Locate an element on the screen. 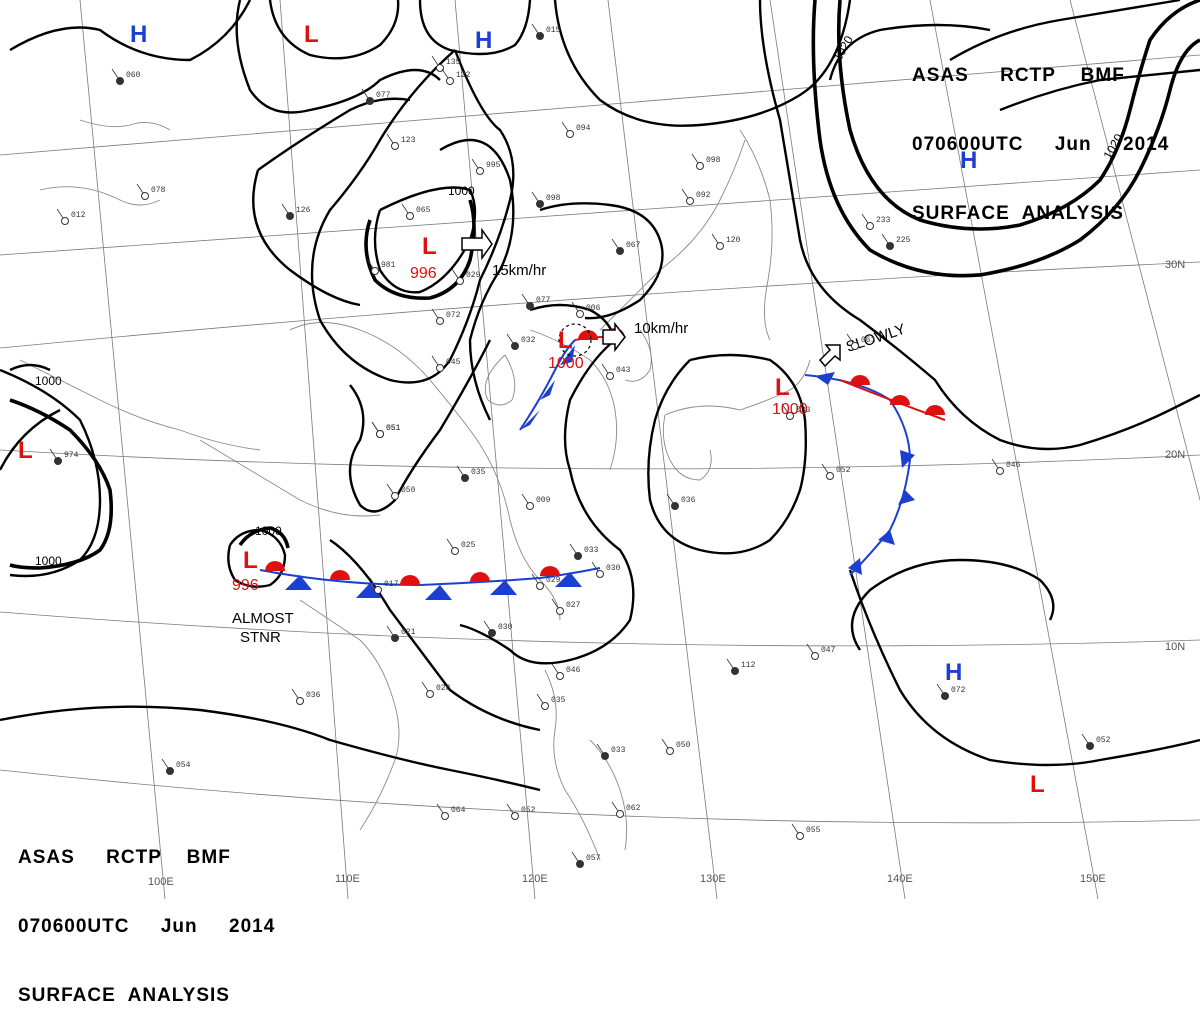 This screenshot has width=1200, height=1030. station-pressure: 067 is located at coordinates (633, 245).